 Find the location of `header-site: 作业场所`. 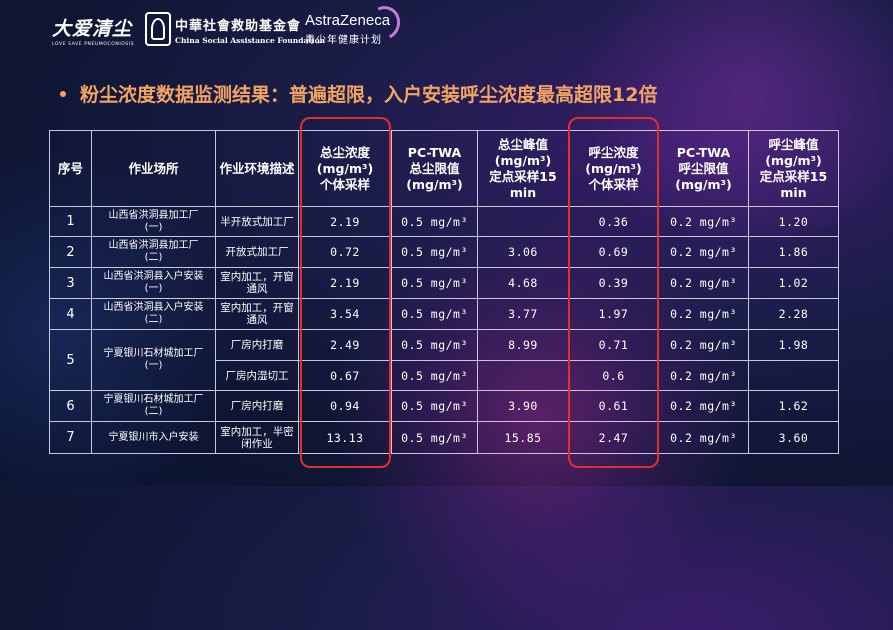

header-site: 作业场所 is located at coordinates (153, 168).